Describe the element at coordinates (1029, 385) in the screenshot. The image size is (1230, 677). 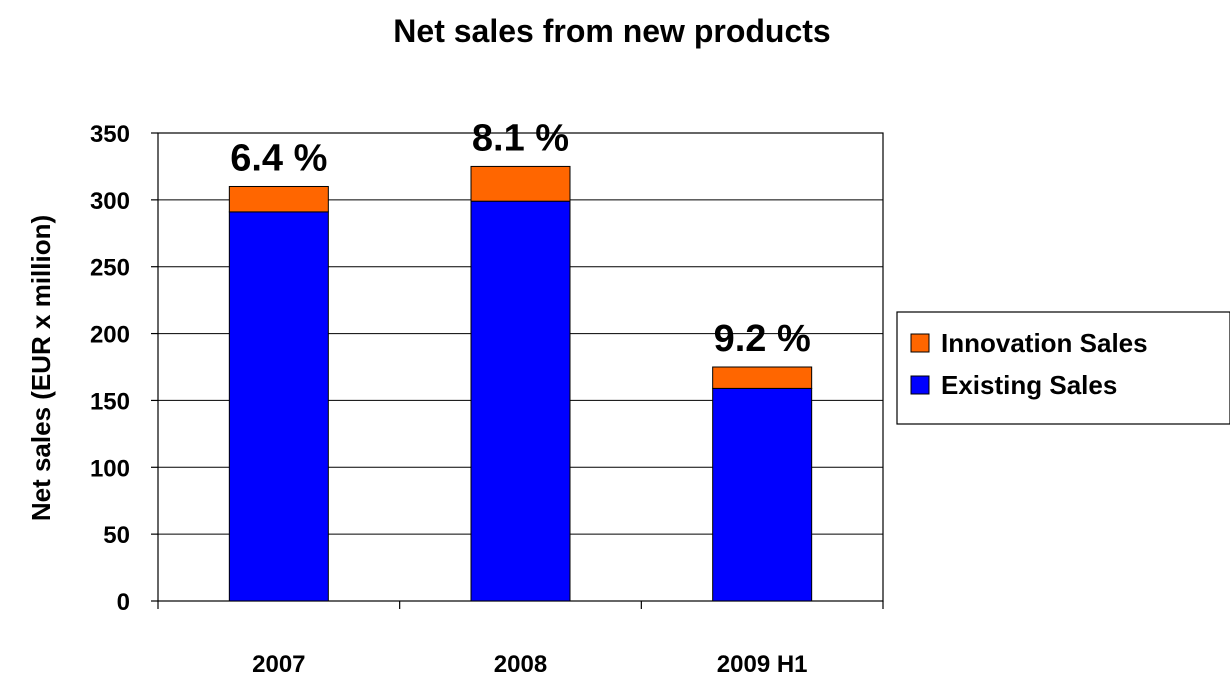
I see `legend-label: Existing Sales` at that location.